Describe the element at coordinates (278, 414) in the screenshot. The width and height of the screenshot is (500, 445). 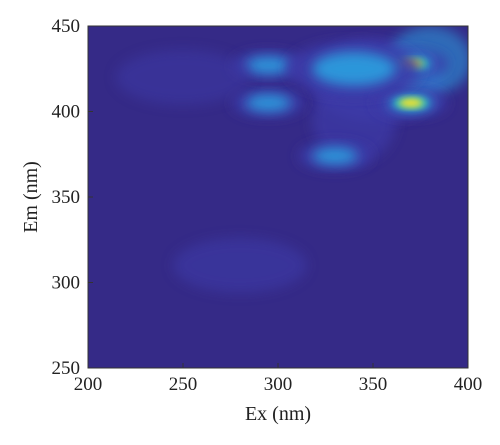
I see `x-axis-label: Ex (nm)` at that location.